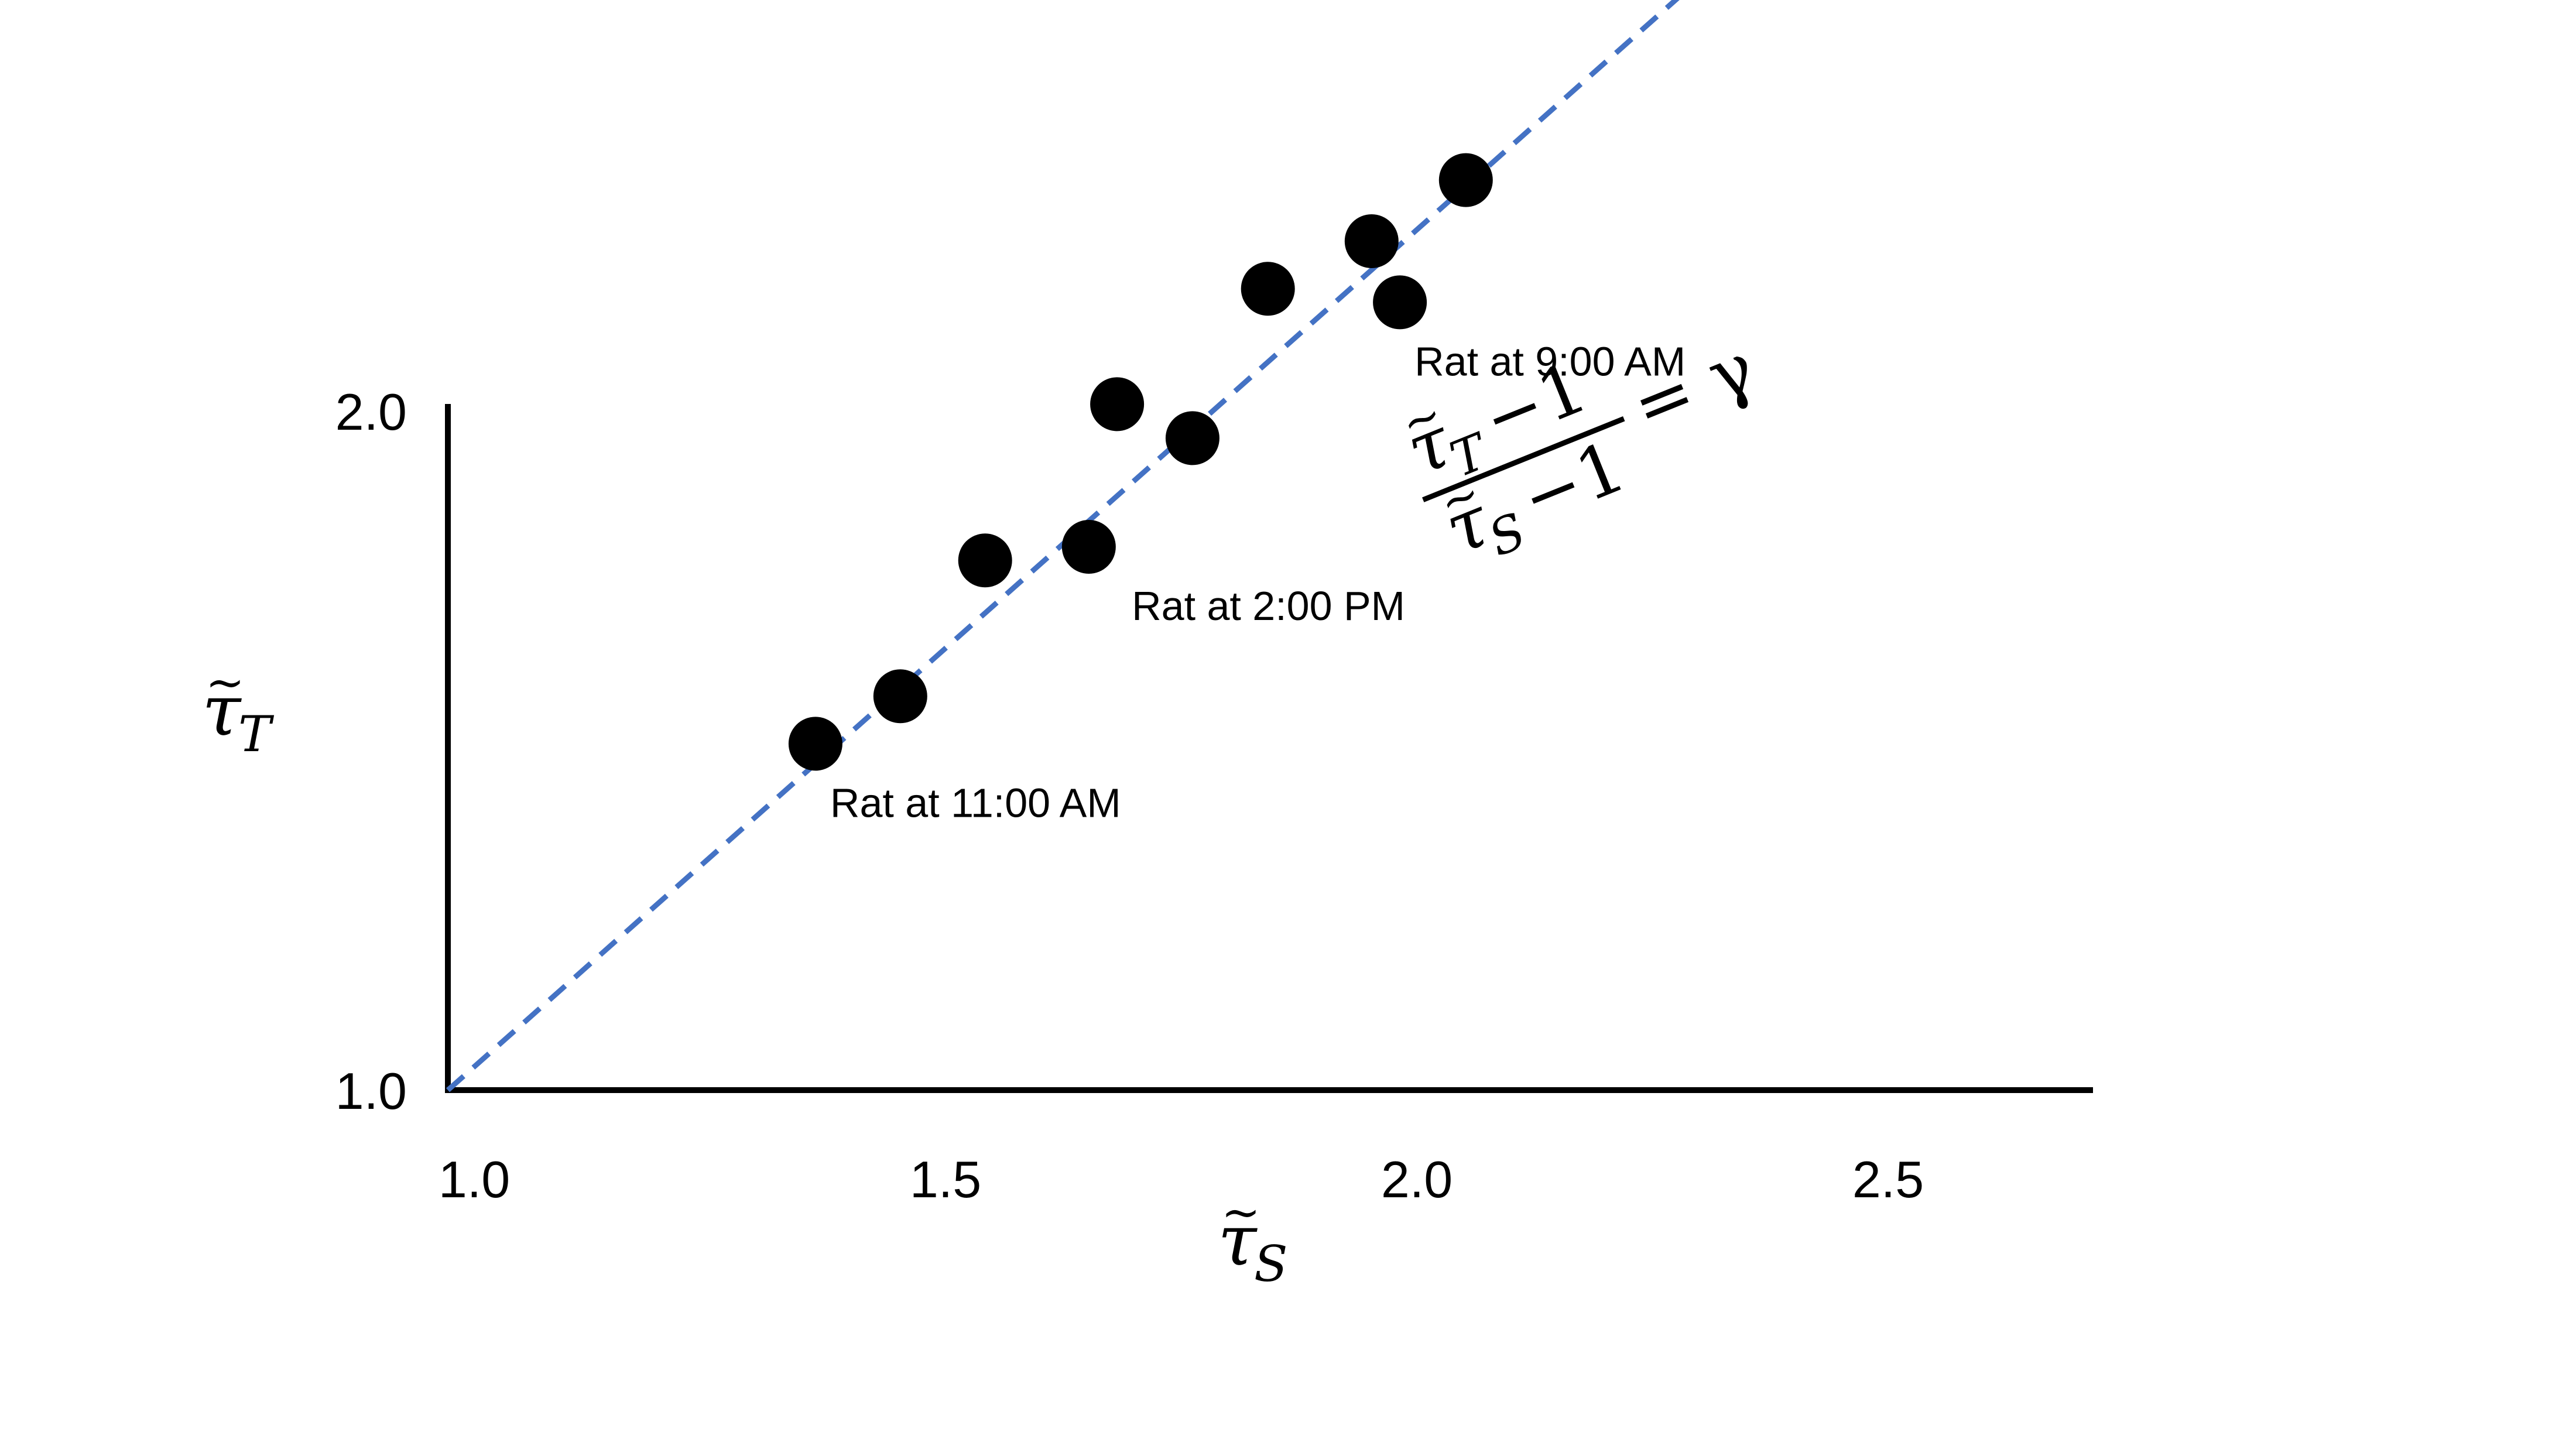 This screenshot has width=2576, height=1449. What do you see at coordinates (256, 734) in the screenshot?
I see `svg-text: T` at bounding box center [256, 734].